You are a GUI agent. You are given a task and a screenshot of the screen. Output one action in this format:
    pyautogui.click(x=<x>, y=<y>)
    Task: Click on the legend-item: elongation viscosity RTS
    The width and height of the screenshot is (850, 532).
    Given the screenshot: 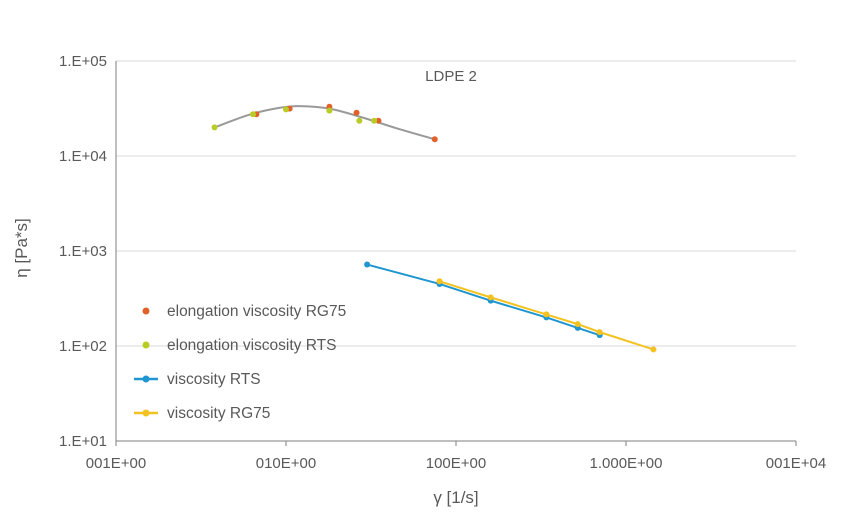 What is the action you would take?
    pyautogui.click(x=239, y=345)
    